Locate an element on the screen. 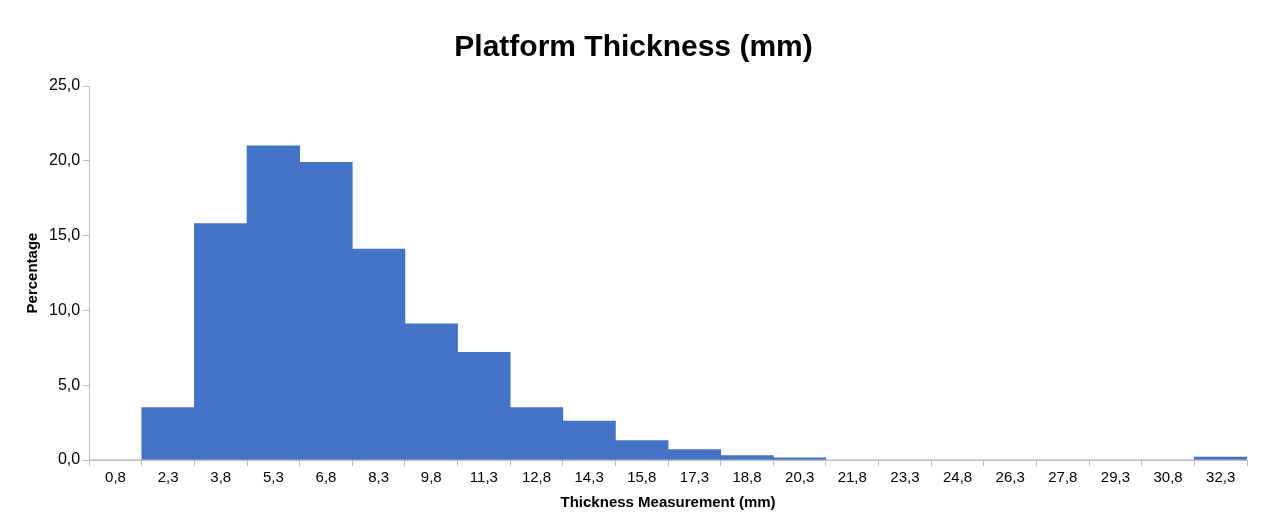 Image resolution: width=1272 pixels, height=531 pixels. x-tick-label: 2,3 is located at coordinates (168, 477).